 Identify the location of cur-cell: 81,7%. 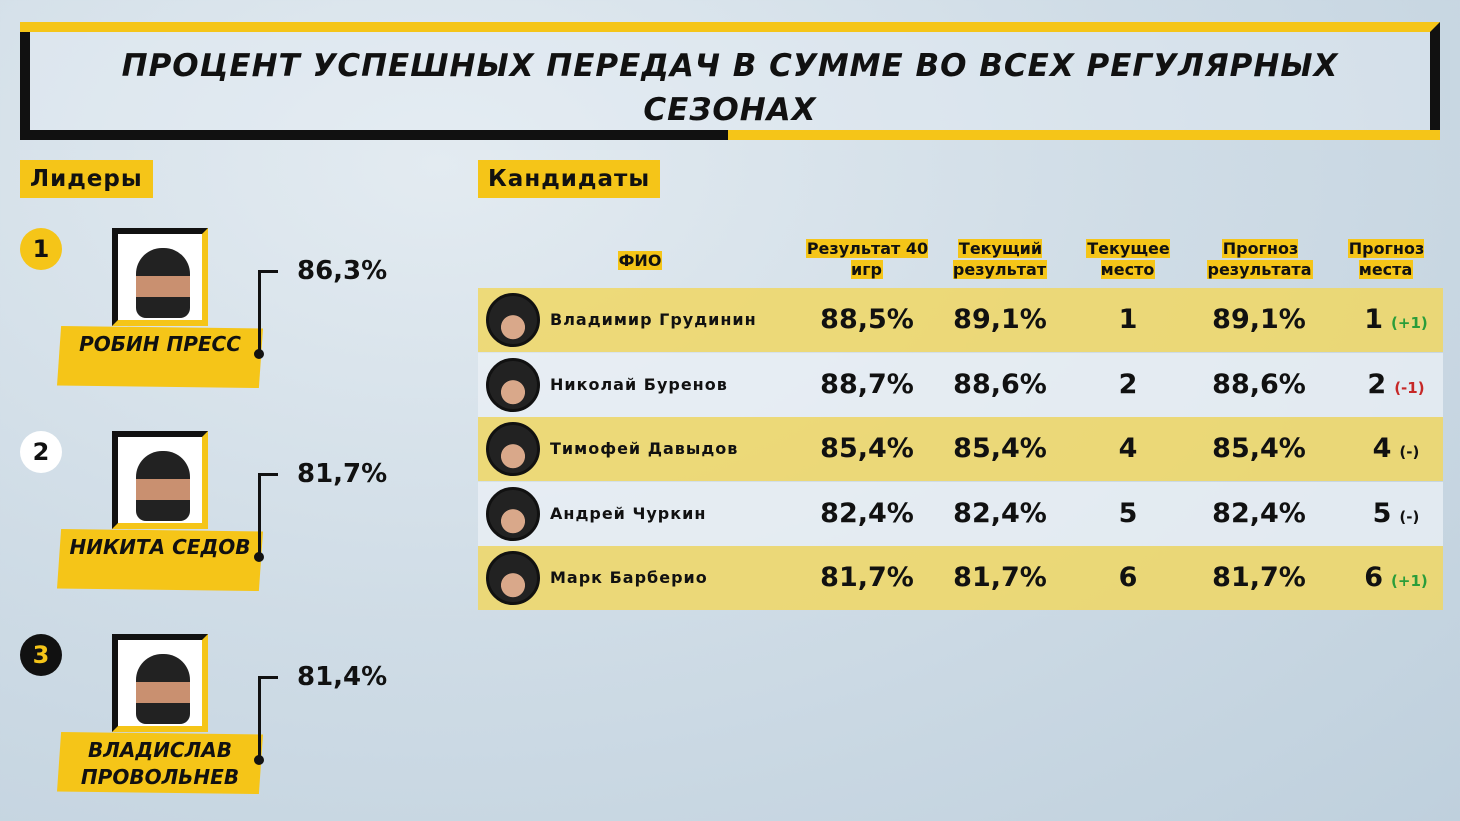
(1000, 577).